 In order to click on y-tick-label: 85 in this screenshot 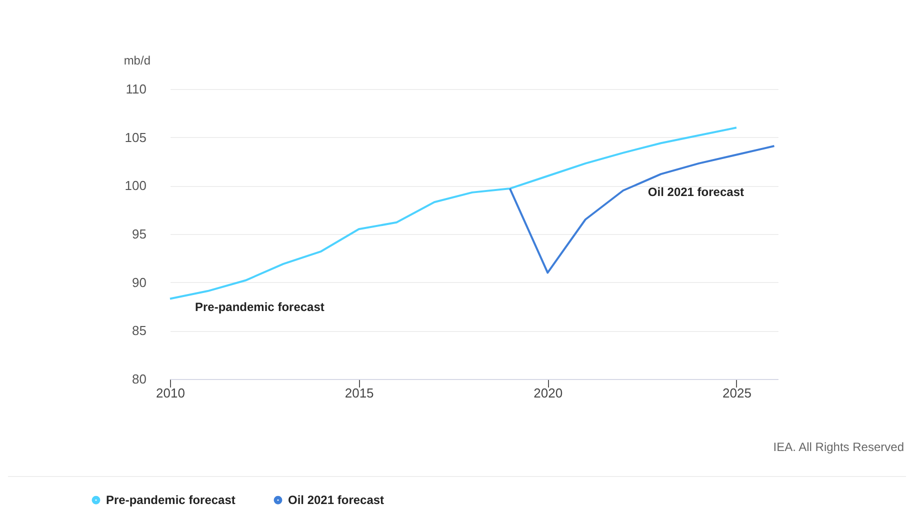, I will do `click(139, 330)`.